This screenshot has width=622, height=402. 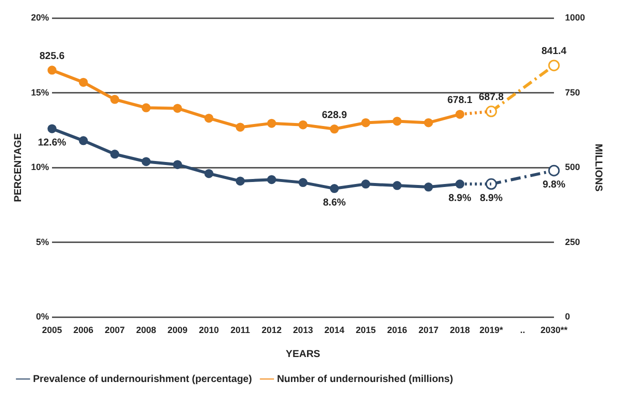 I want to click on x-tick-label: .., so click(x=523, y=330).